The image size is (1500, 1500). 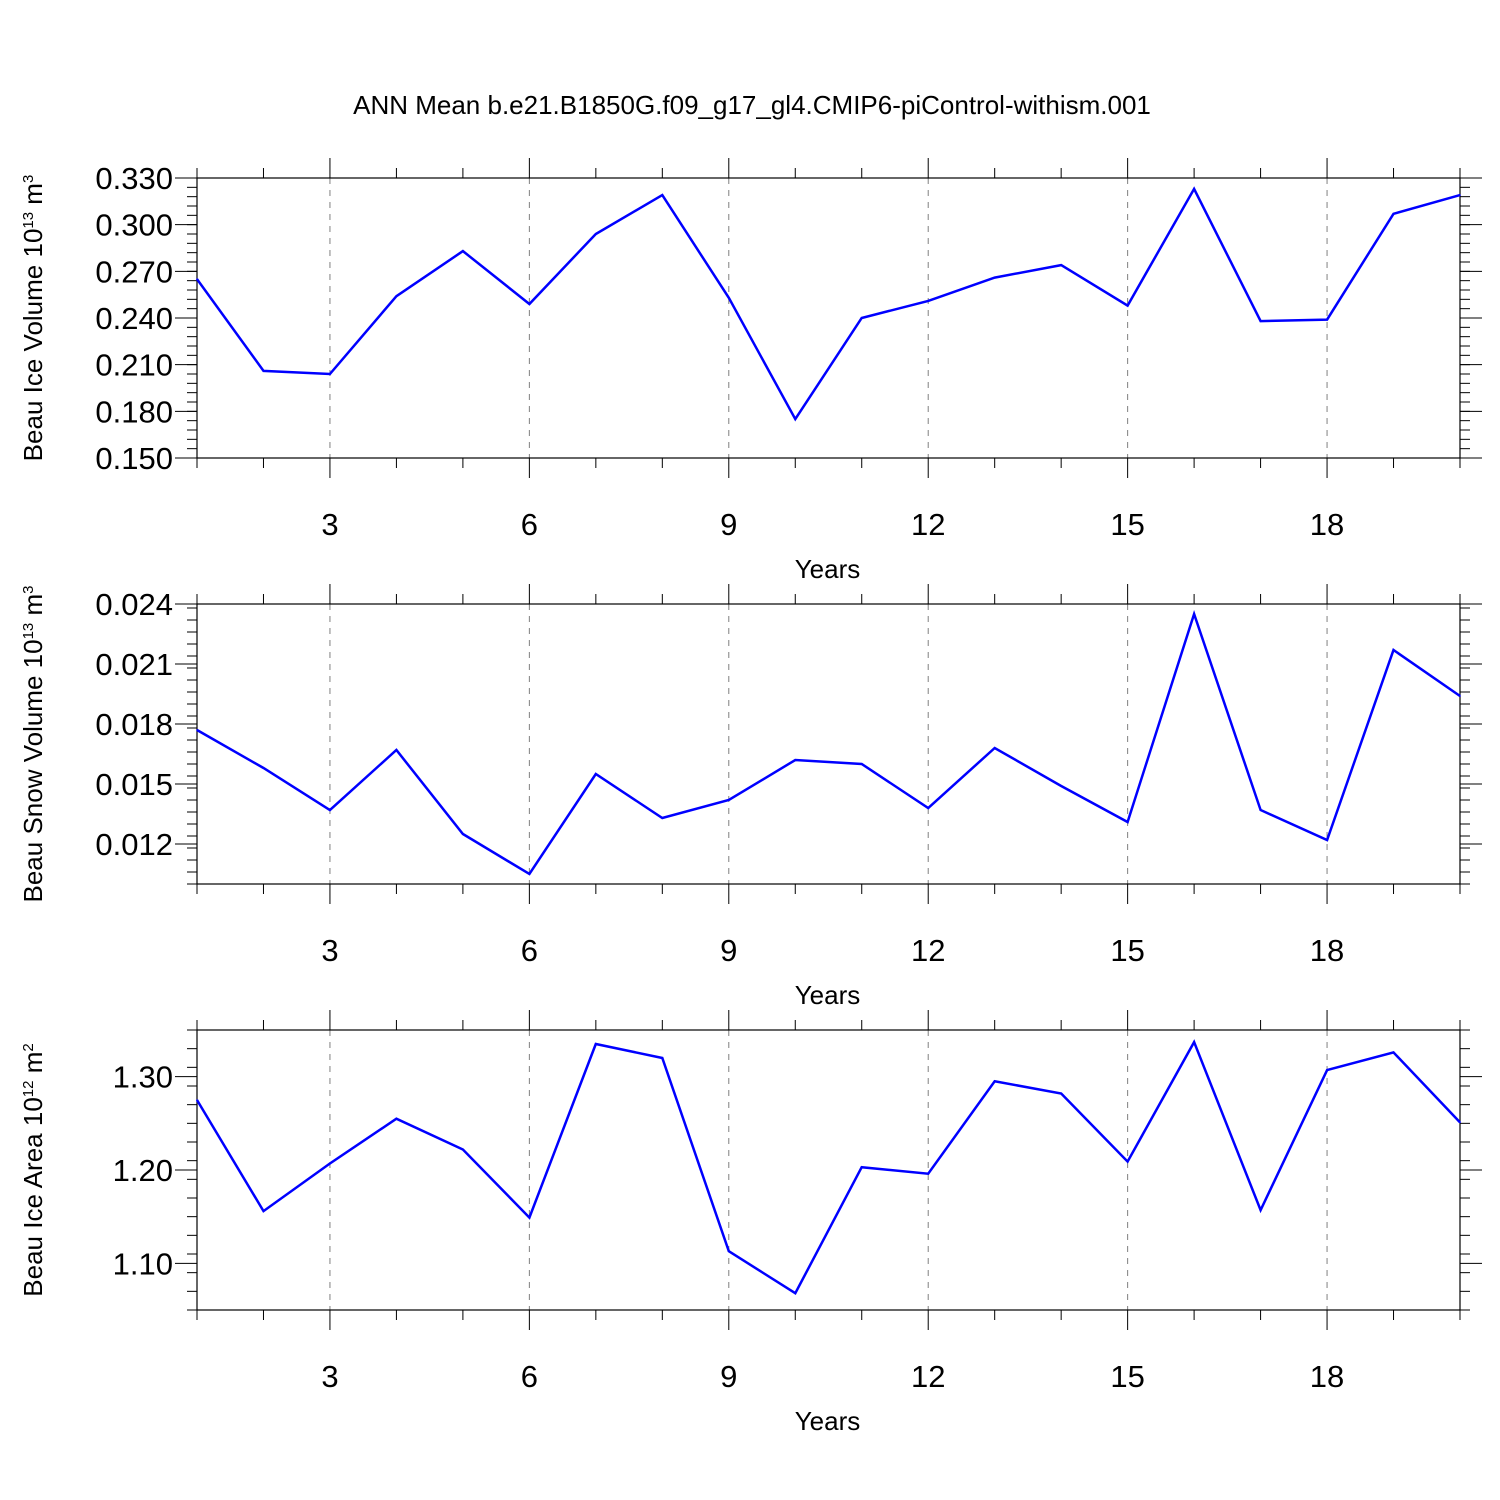 I want to click on y-tick-label: 0.012, so click(x=134, y=844).